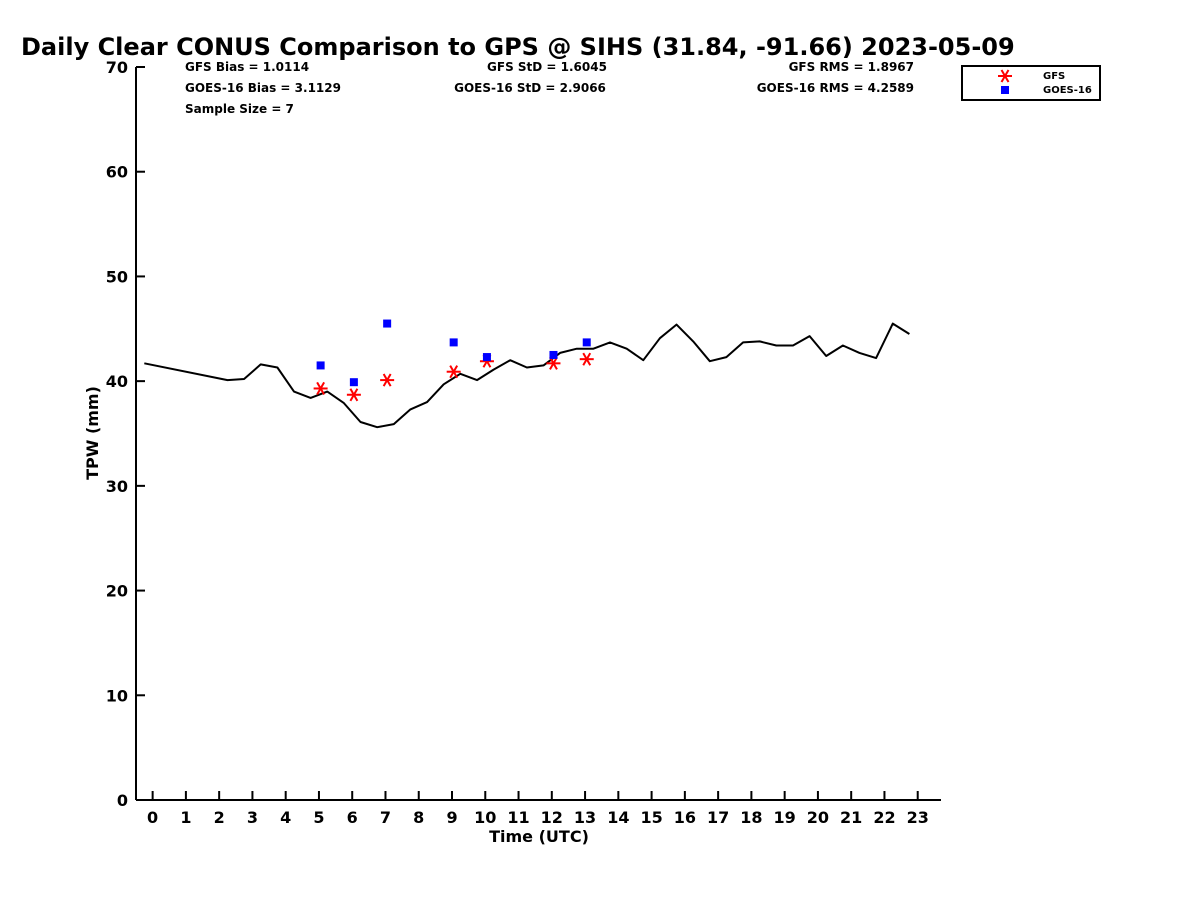  Describe the element at coordinates (538, 809) in the screenshot. I see `x-ticks: 0 1 2 3 4 5 6 7 8 9 10 11 12 13 14 15 16 17 18 19 20 21 22 23` at that location.